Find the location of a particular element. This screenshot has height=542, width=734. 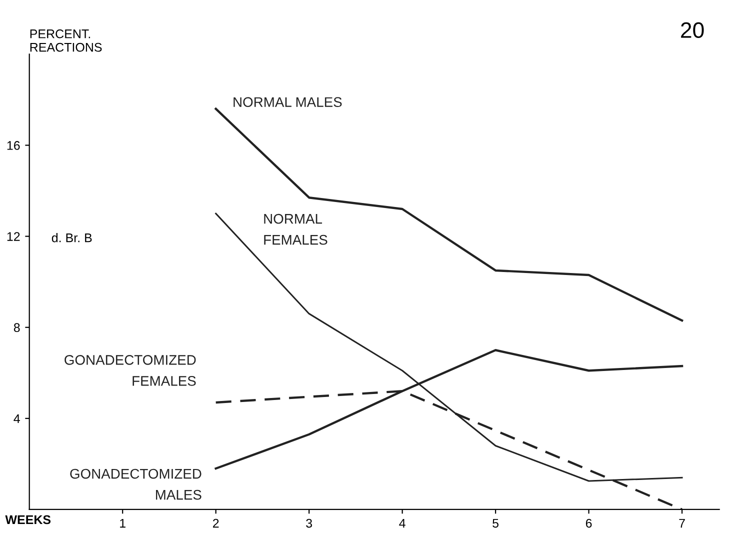

x-tick-label: 7 is located at coordinates (682, 523).